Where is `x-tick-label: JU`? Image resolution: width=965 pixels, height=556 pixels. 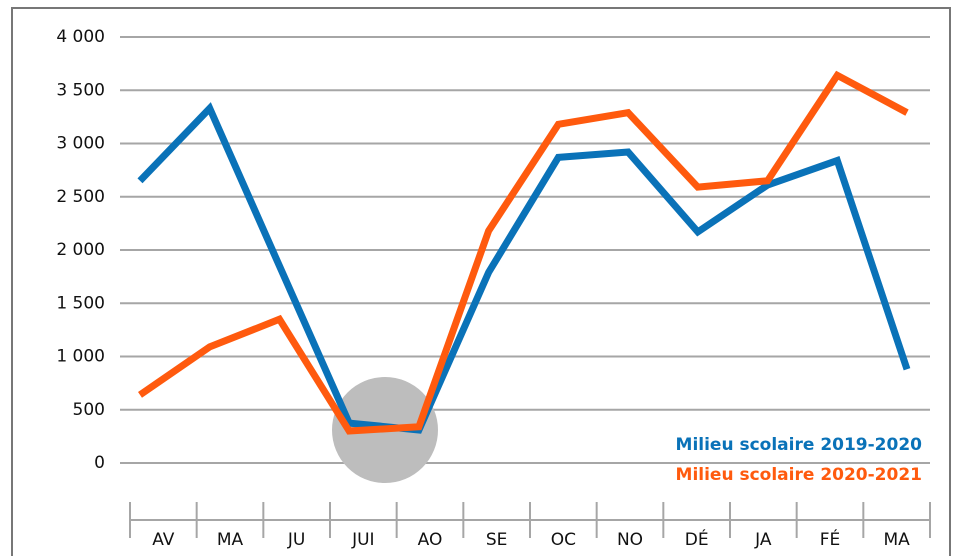 x-tick-label: JU is located at coordinates (296, 540).